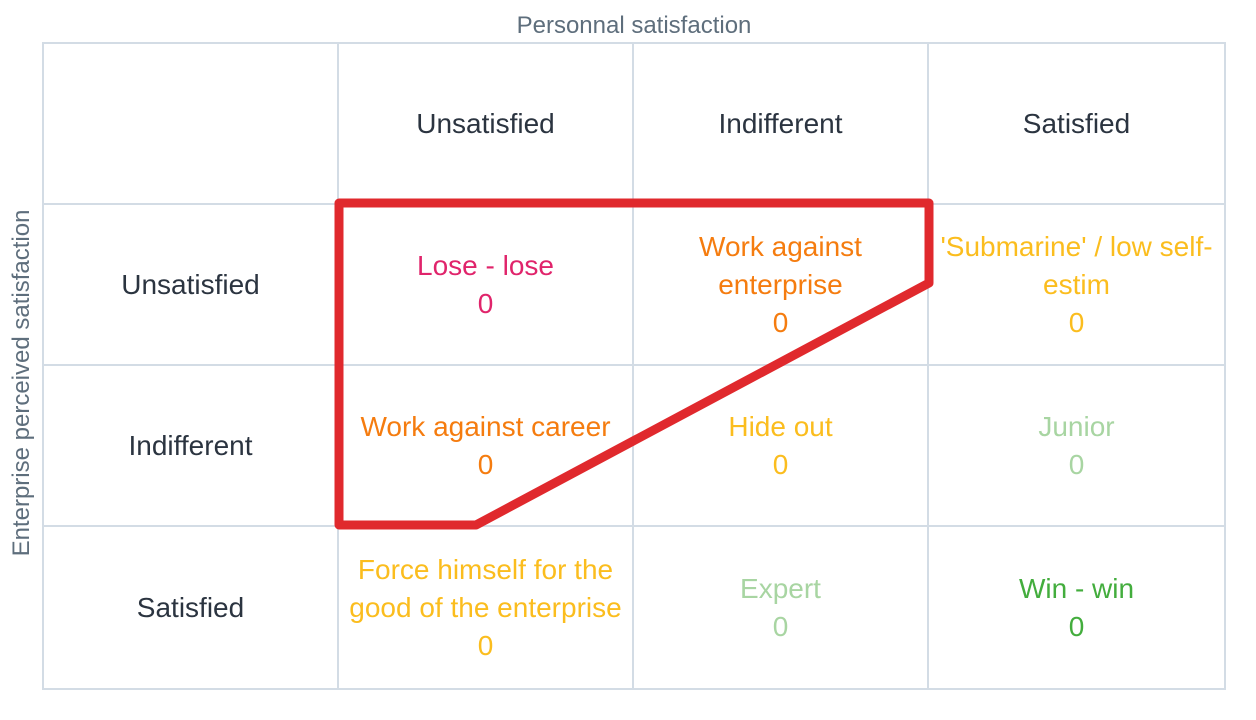 This screenshot has height=720, width=1256. I want to click on row-header-indifferent: Indifferent, so click(191, 446).